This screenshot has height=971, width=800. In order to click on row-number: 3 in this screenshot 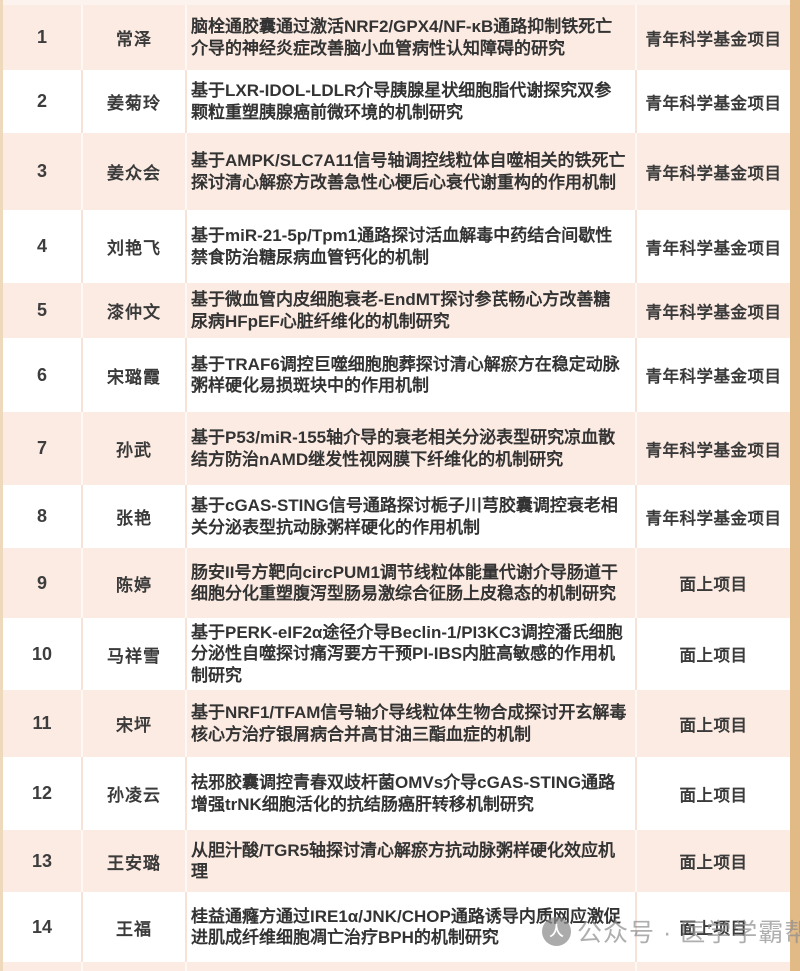, I will do `click(43, 171)`.